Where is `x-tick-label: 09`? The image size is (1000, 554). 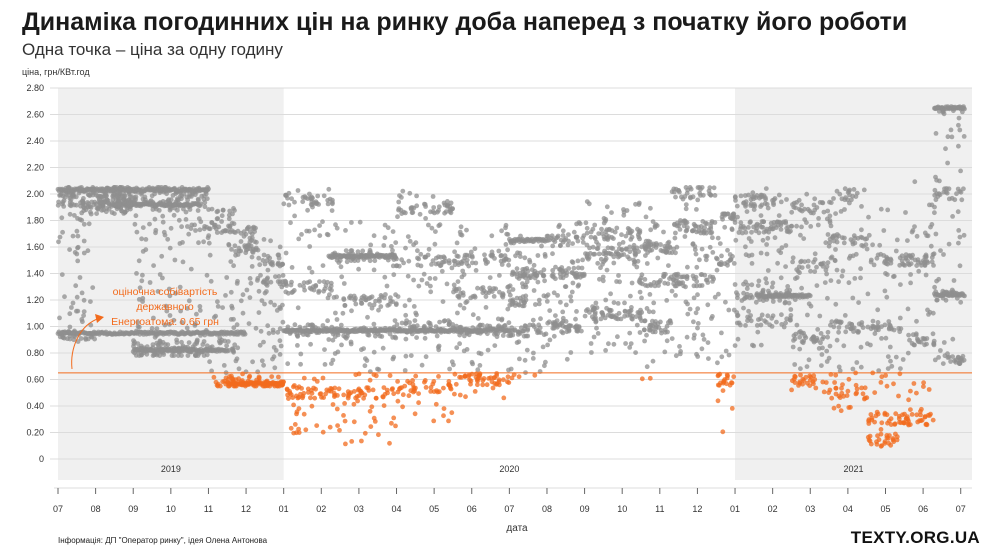
x-tick-label: 09 is located at coordinates (585, 509).